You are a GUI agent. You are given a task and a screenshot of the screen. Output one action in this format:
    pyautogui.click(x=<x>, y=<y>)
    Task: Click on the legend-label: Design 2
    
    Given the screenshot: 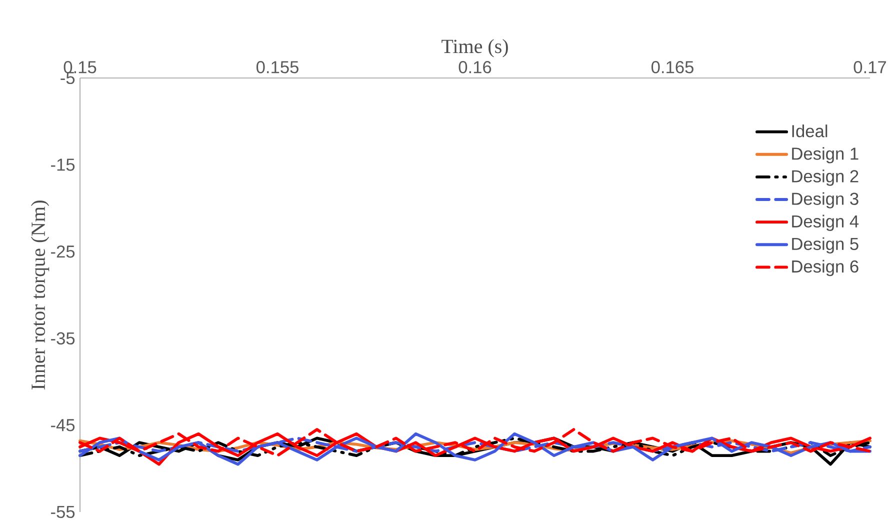 What is the action you would take?
    pyautogui.click(x=825, y=178)
    